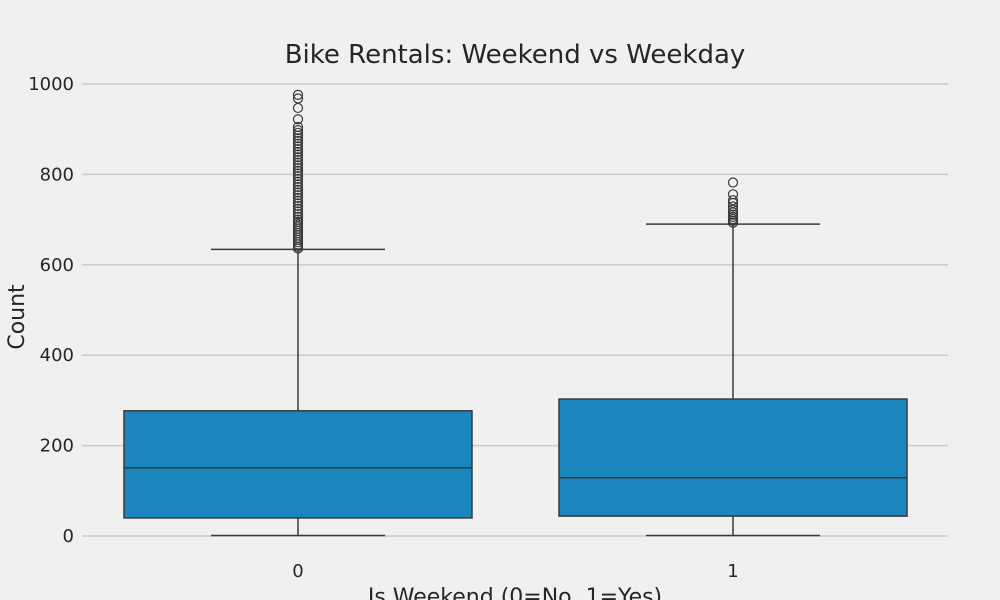  Describe the element at coordinates (68, 536) in the screenshot. I see `y-tick-label: 0` at that location.